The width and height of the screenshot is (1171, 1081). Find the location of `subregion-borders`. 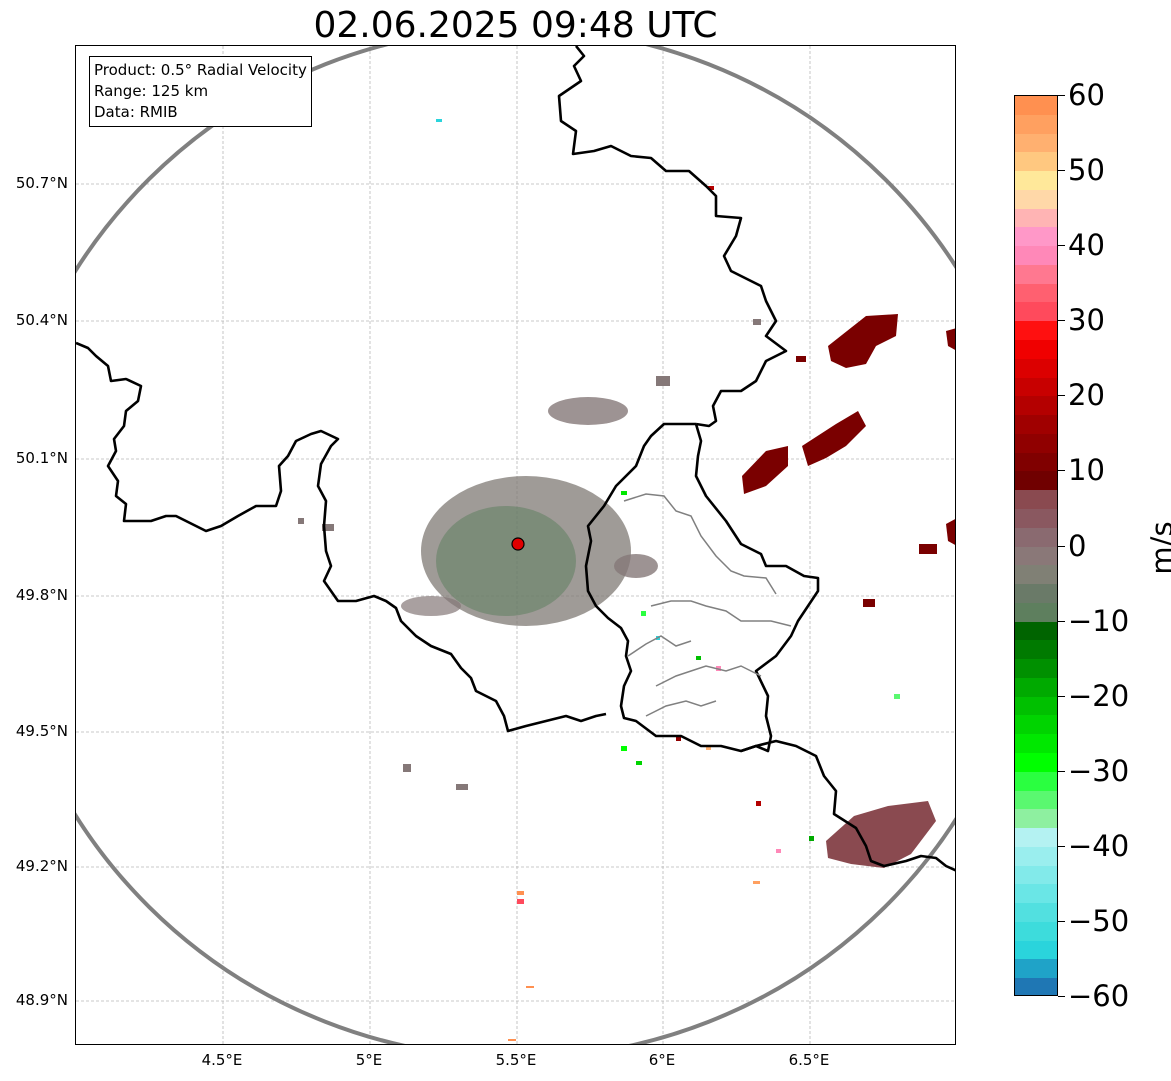

subregion-borders is located at coordinates (707, 605).